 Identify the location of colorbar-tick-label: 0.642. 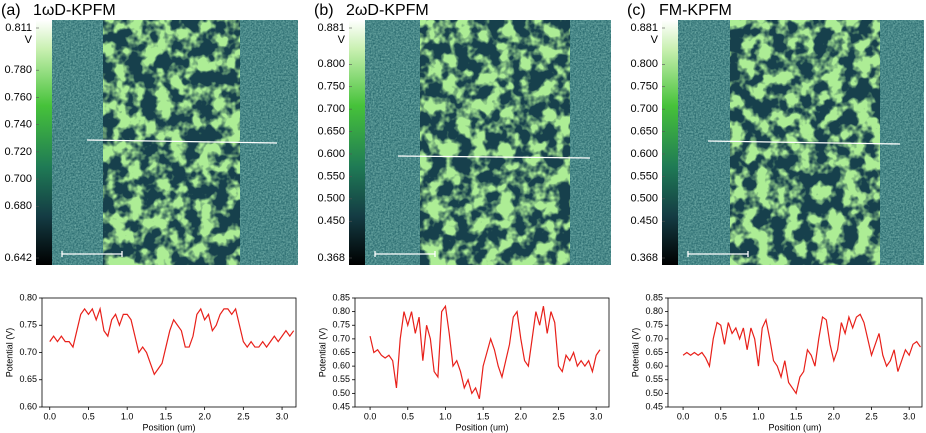
(18, 258).